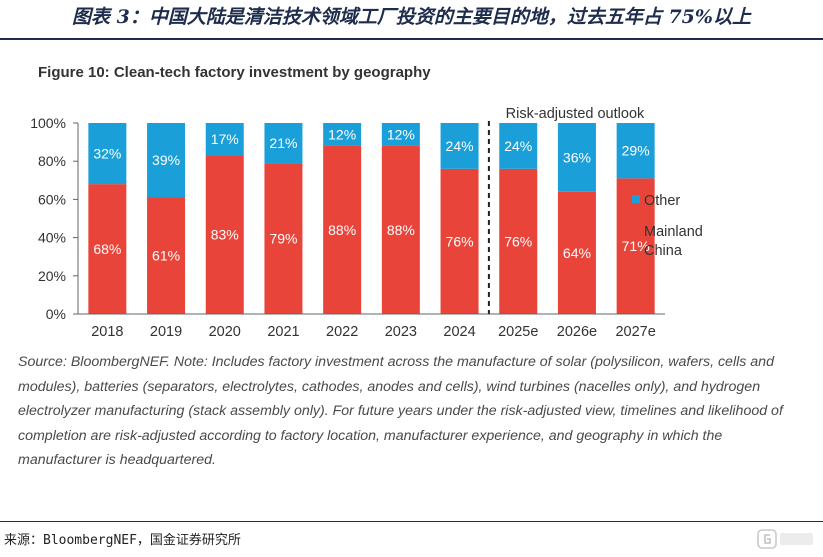  Describe the element at coordinates (459, 332) in the screenshot. I see `x-tick-label: 2024` at that location.